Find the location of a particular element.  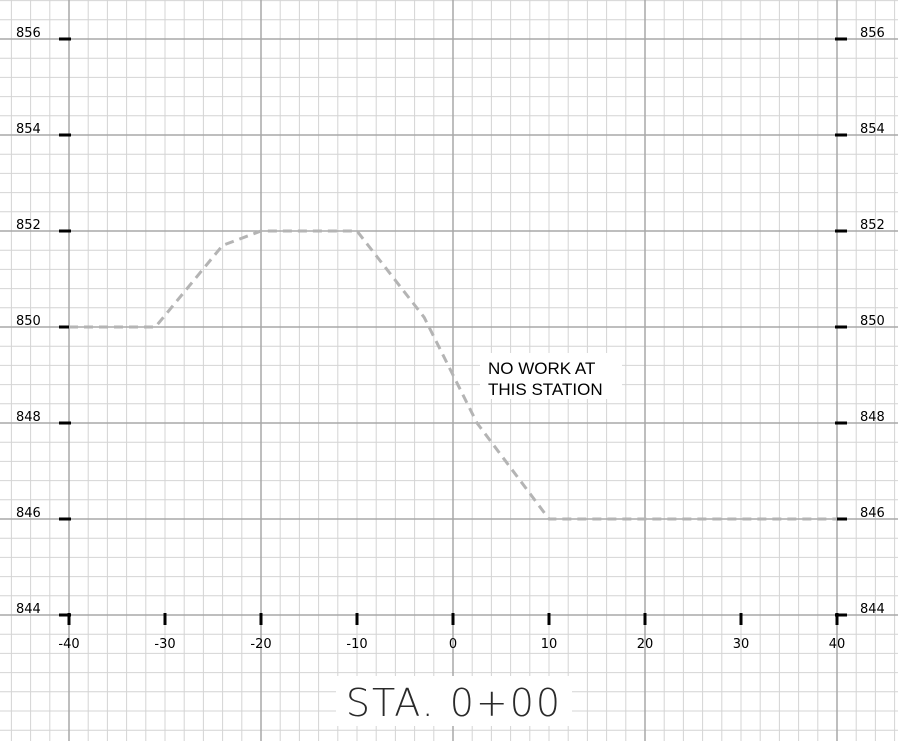

x-tick-label: -40 is located at coordinates (68, 644).